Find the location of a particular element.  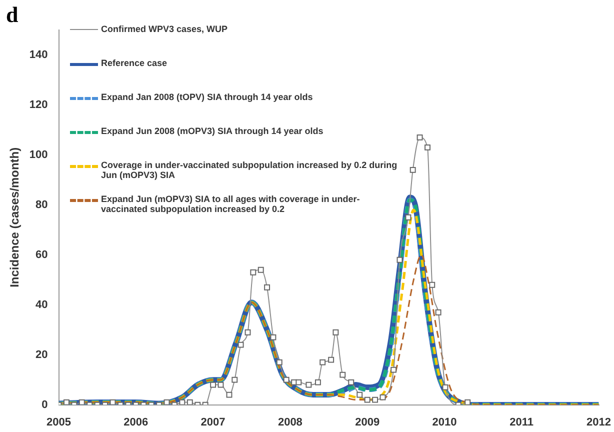

x-tick-label: 2009 is located at coordinates (367, 422).